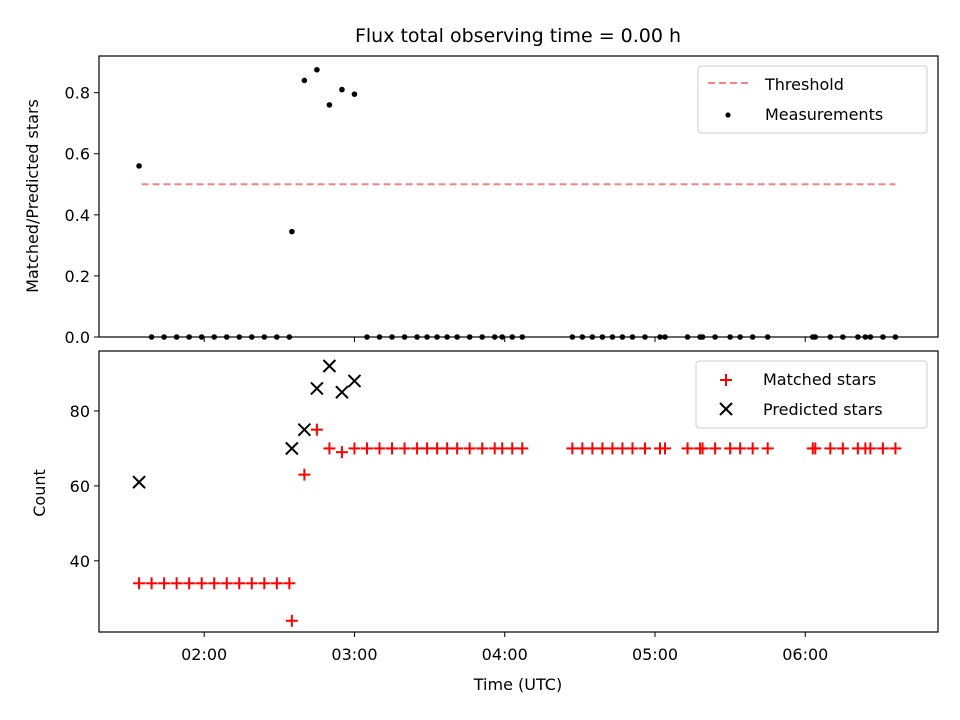 The width and height of the screenshot is (960, 720). Describe the element at coordinates (811, 394) in the screenshot. I see `bottom-legend: Matched stars Predicted stars` at that location.